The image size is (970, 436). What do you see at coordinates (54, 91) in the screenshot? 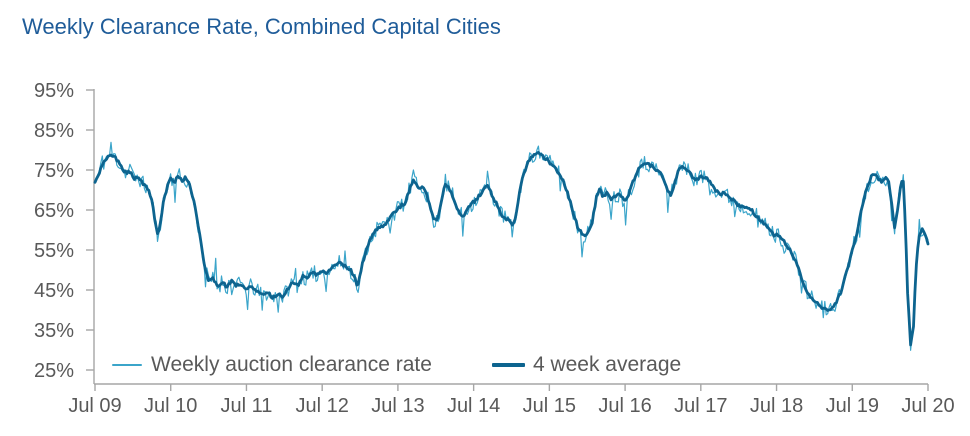
I see `y-tick-label: 95%` at bounding box center [54, 91].